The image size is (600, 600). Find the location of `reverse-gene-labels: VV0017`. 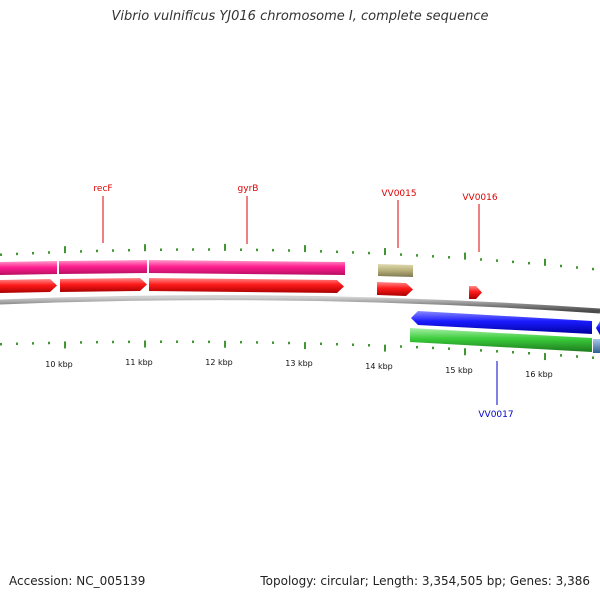

reverse-gene-labels: VV0017 is located at coordinates (496, 390).